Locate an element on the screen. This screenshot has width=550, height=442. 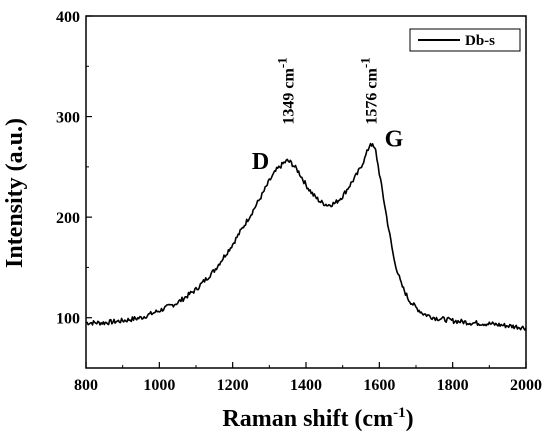
x-axis-title: Raman shift (cm-1) is located at coordinates (317, 418).